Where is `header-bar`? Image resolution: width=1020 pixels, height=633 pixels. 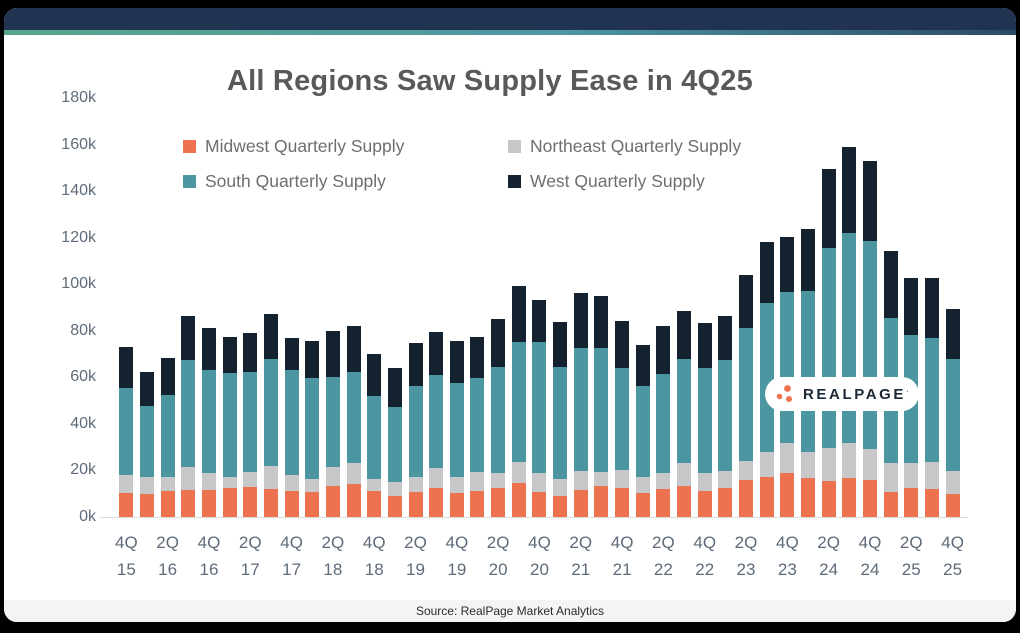
header-bar is located at coordinates (510, 19).